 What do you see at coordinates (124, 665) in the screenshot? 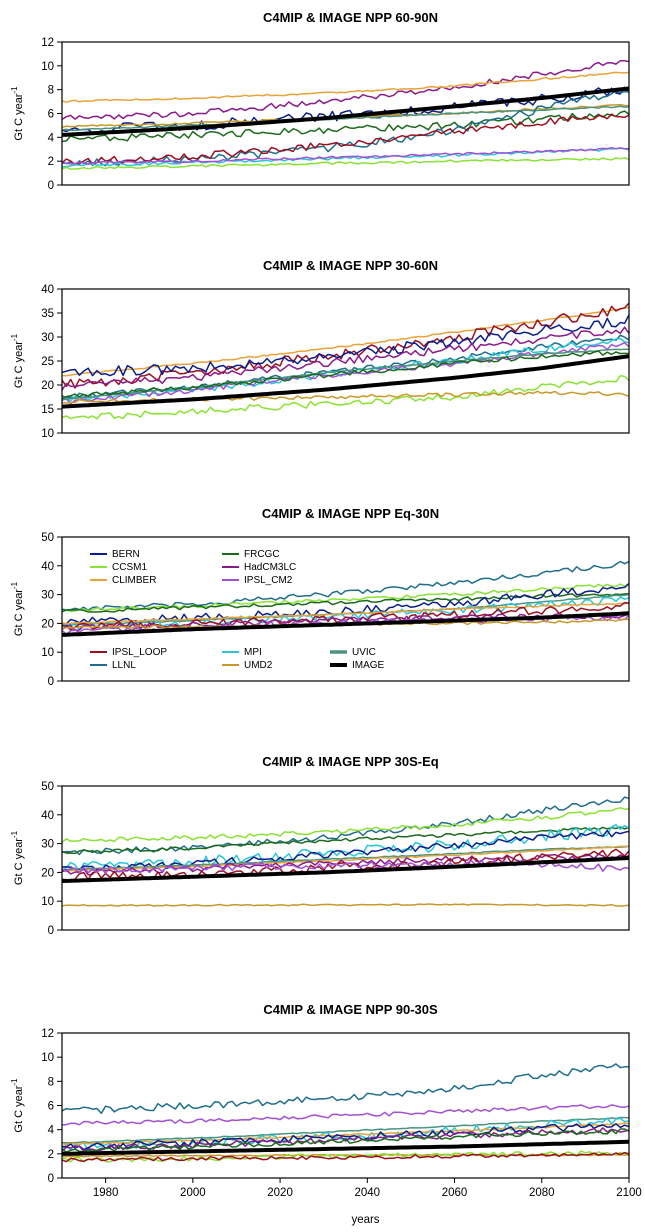
I see `legend-label-llnl: LLNL` at bounding box center [124, 665].